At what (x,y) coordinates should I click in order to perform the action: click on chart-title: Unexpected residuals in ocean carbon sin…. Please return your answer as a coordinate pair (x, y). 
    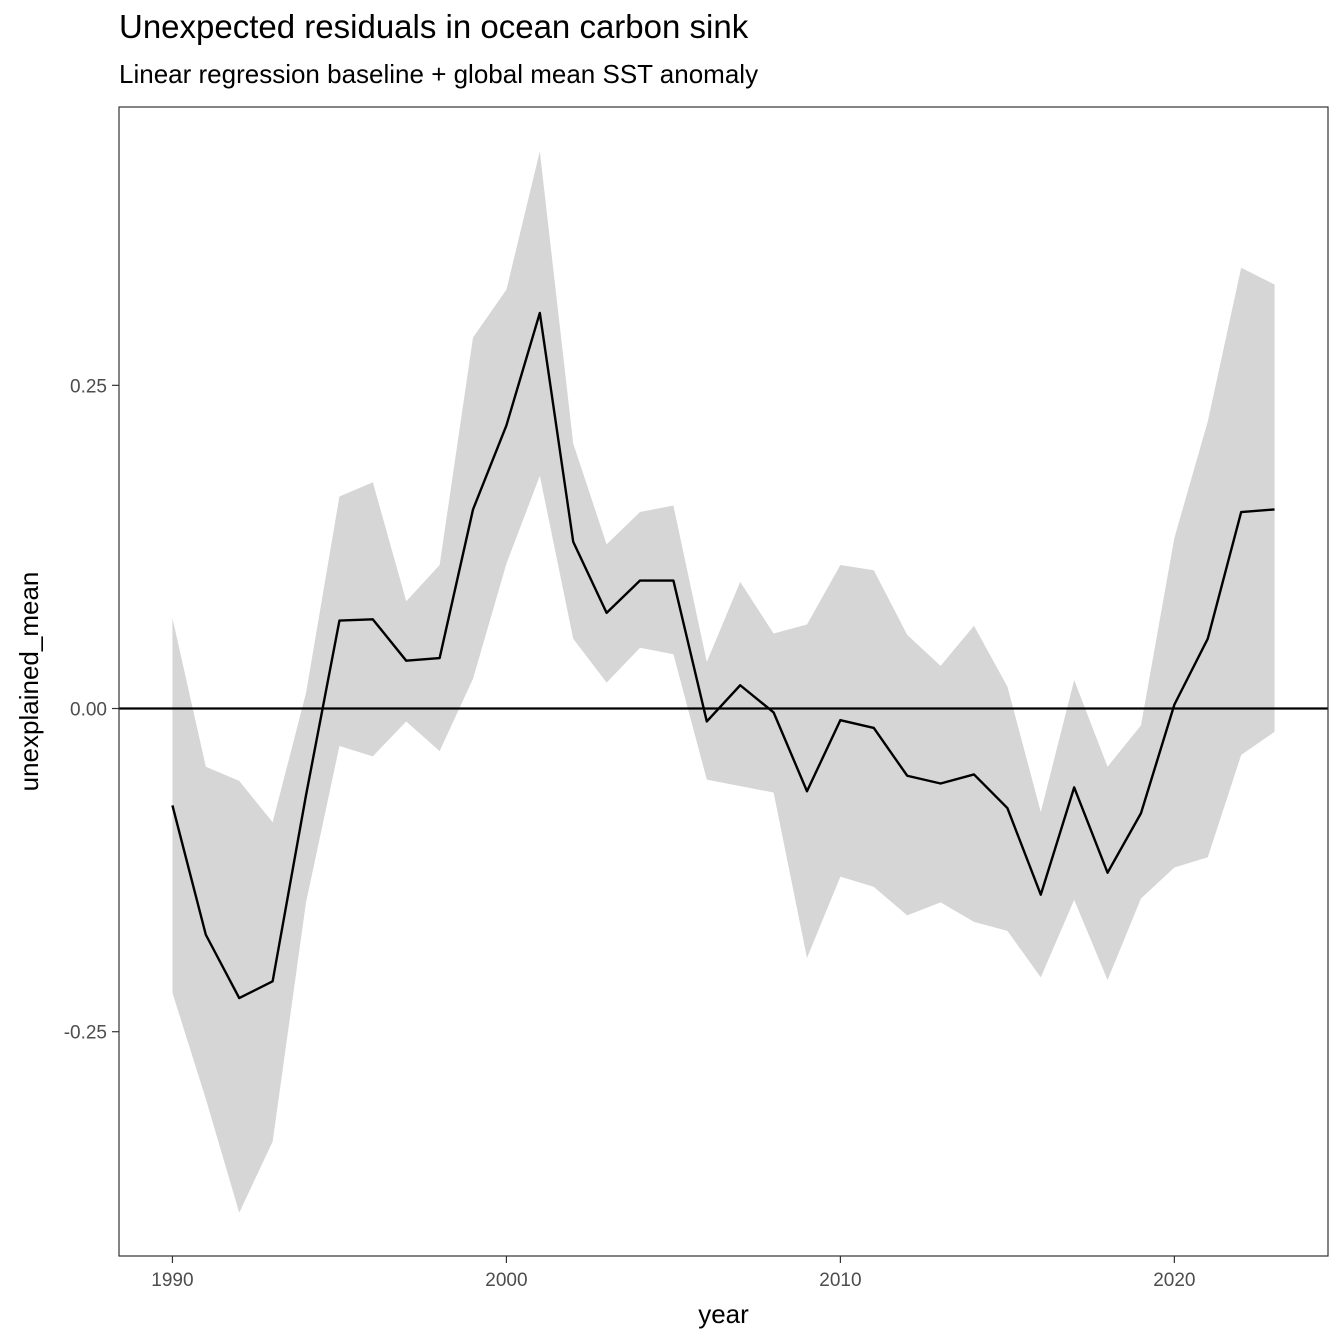
    Looking at the image, I should click on (434, 26).